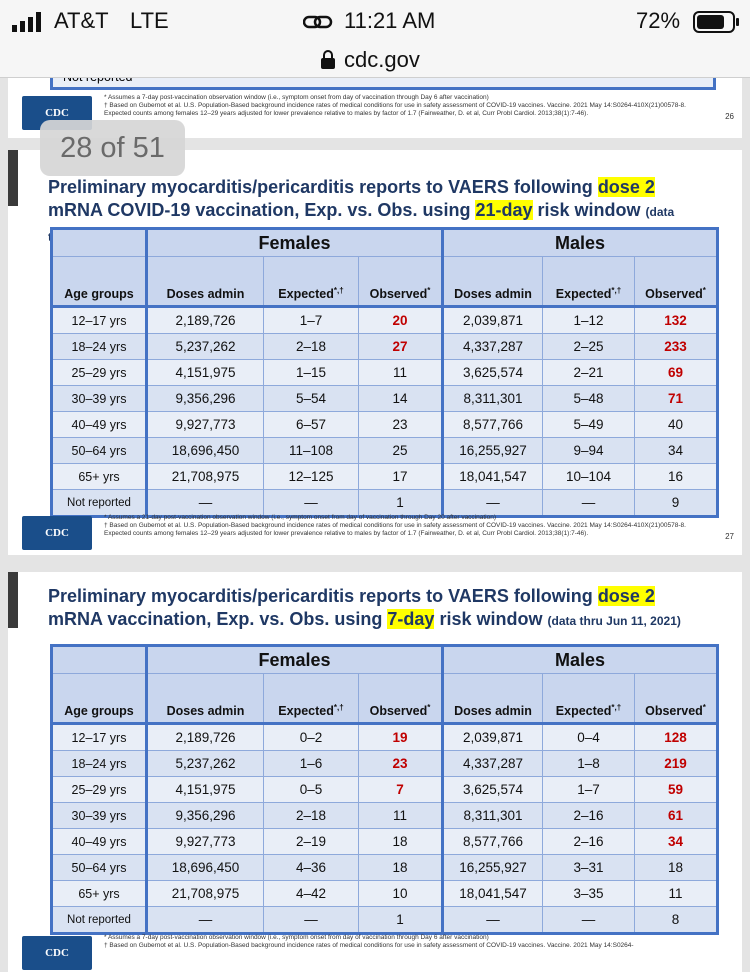 This screenshot has width=750, height=972. Describe the element at coordinates (99, 659) in the screenshot. I see `blank-cell` at that location.